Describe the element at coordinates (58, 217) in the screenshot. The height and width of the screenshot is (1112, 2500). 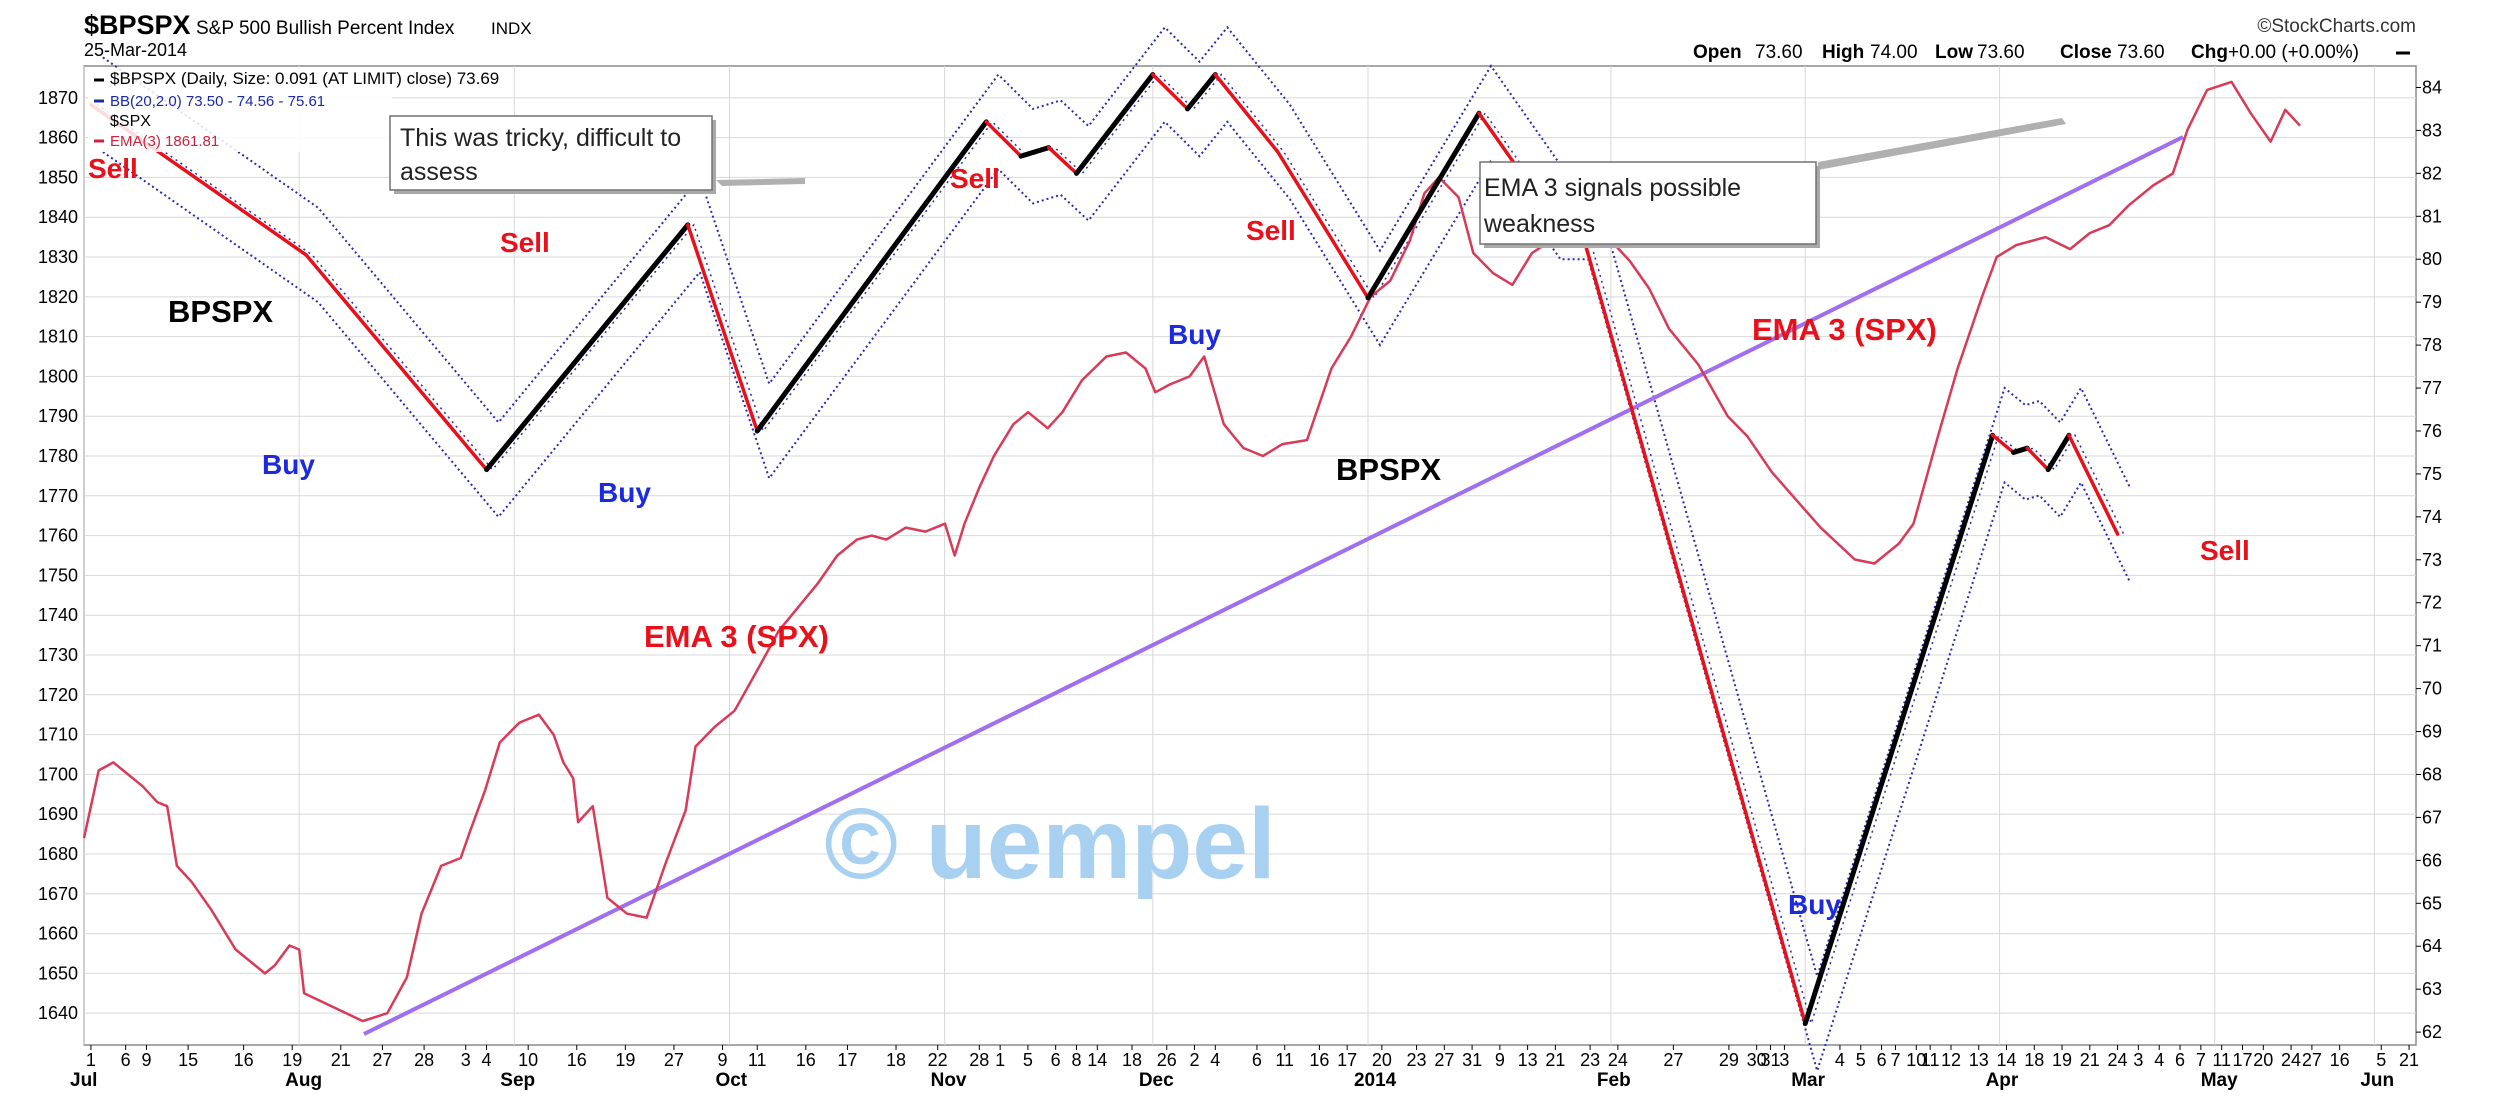
I see `left-tick-label: 1840` at that location.